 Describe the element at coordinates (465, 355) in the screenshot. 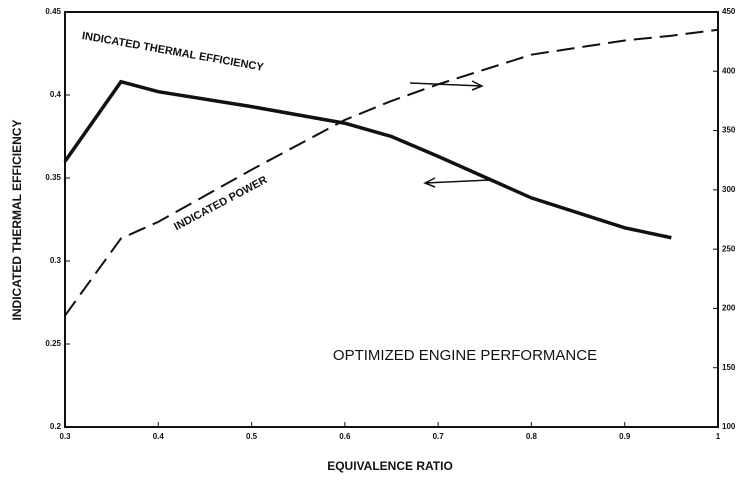

I see `chart-title: OPTIMIZED ENGINE PERFORMANCE` at that location.